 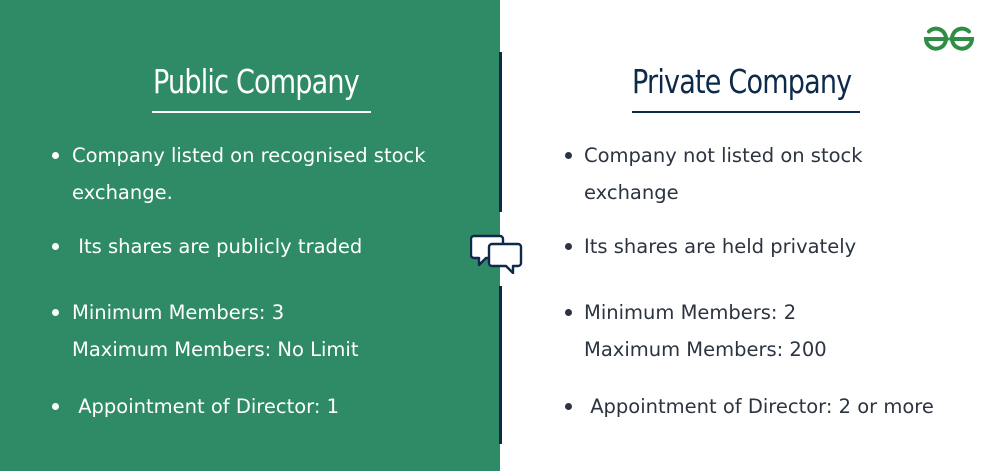 What do you see at coordinates (217, 246) in the screenshot?
I see `bullet-text: Its shares are publicly traded` at bounding box center [217, 246].